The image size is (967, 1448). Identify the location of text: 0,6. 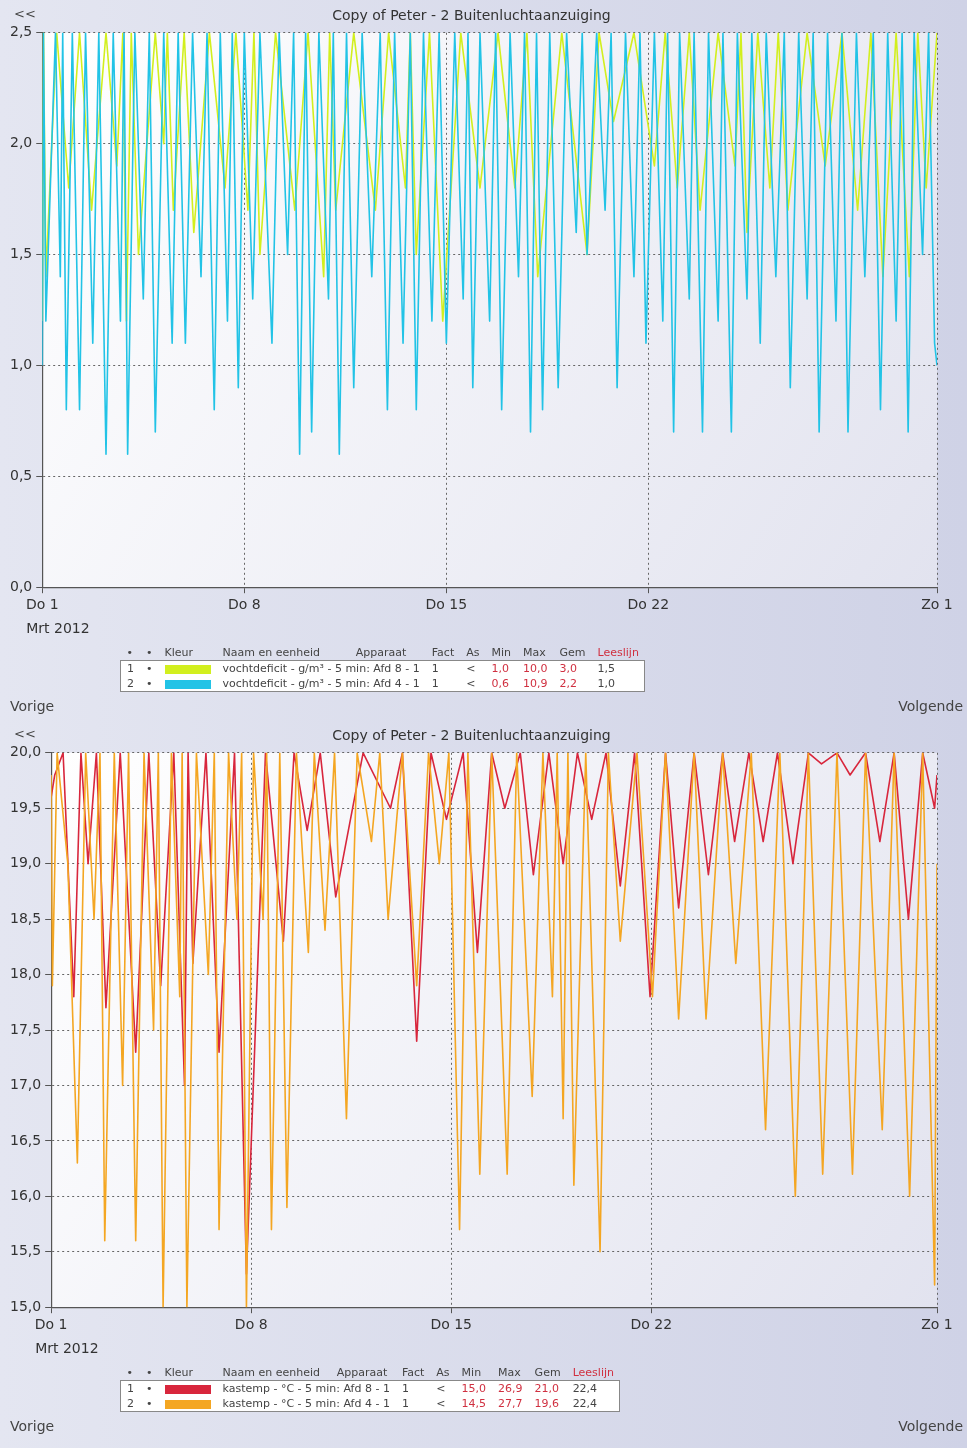
(501, 684).